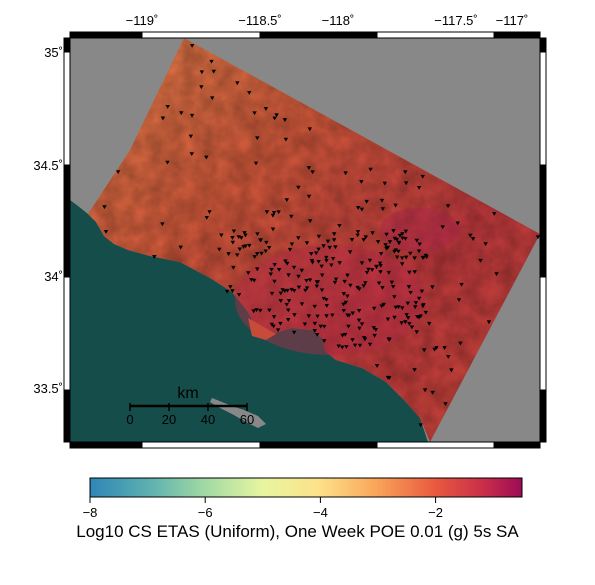 The image size is (595, 585). I want to click on high-hazard-zone, so click(330, 300).